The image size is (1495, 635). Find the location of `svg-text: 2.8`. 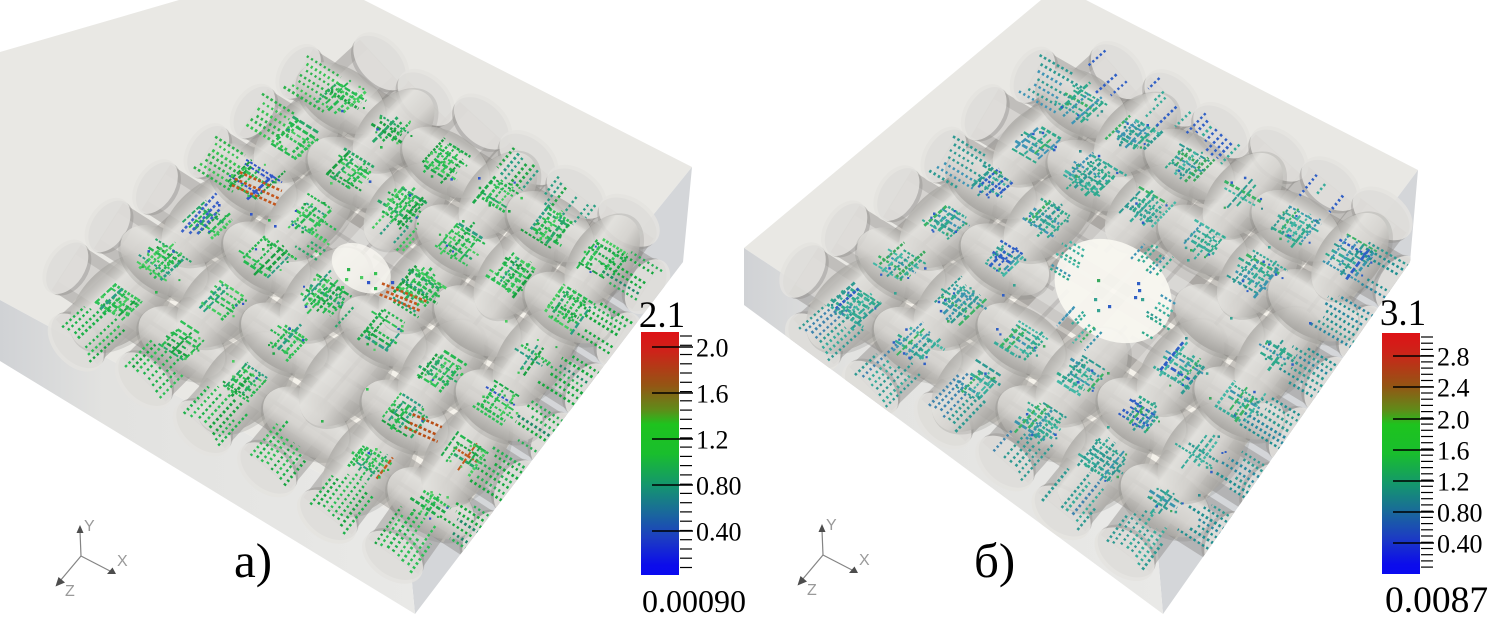

svg-text: 2.8 is located at coordinates (1453, 357).